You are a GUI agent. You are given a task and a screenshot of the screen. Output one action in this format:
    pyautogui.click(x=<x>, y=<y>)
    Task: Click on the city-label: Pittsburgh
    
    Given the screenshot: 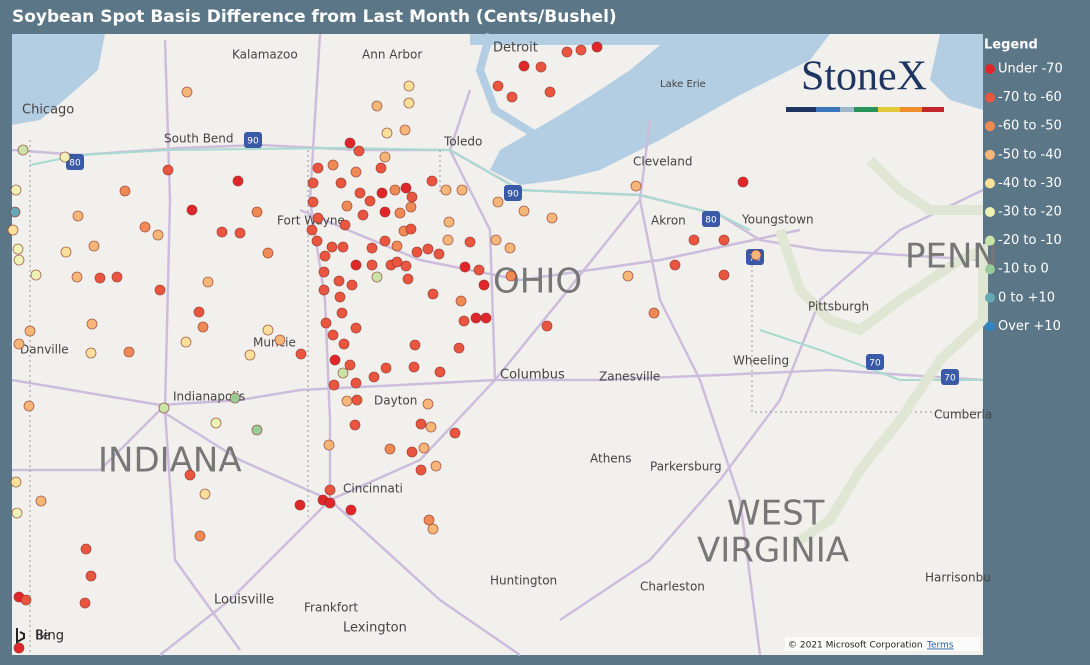 What is the action you would take?
    pyautogui.click(x=838, y=307)
    